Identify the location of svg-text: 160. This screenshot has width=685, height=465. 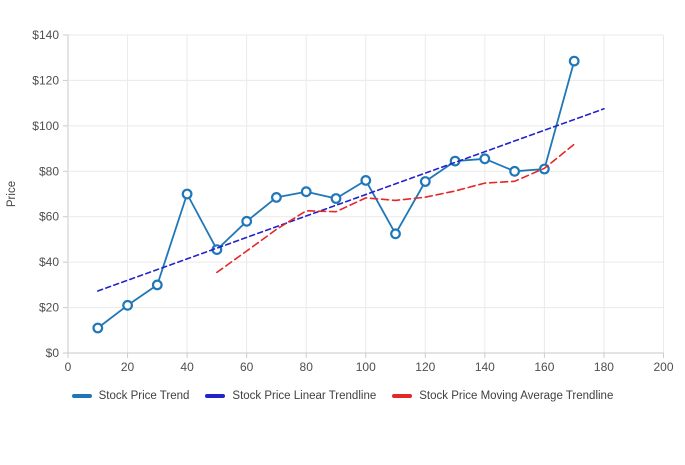
(544, 367).